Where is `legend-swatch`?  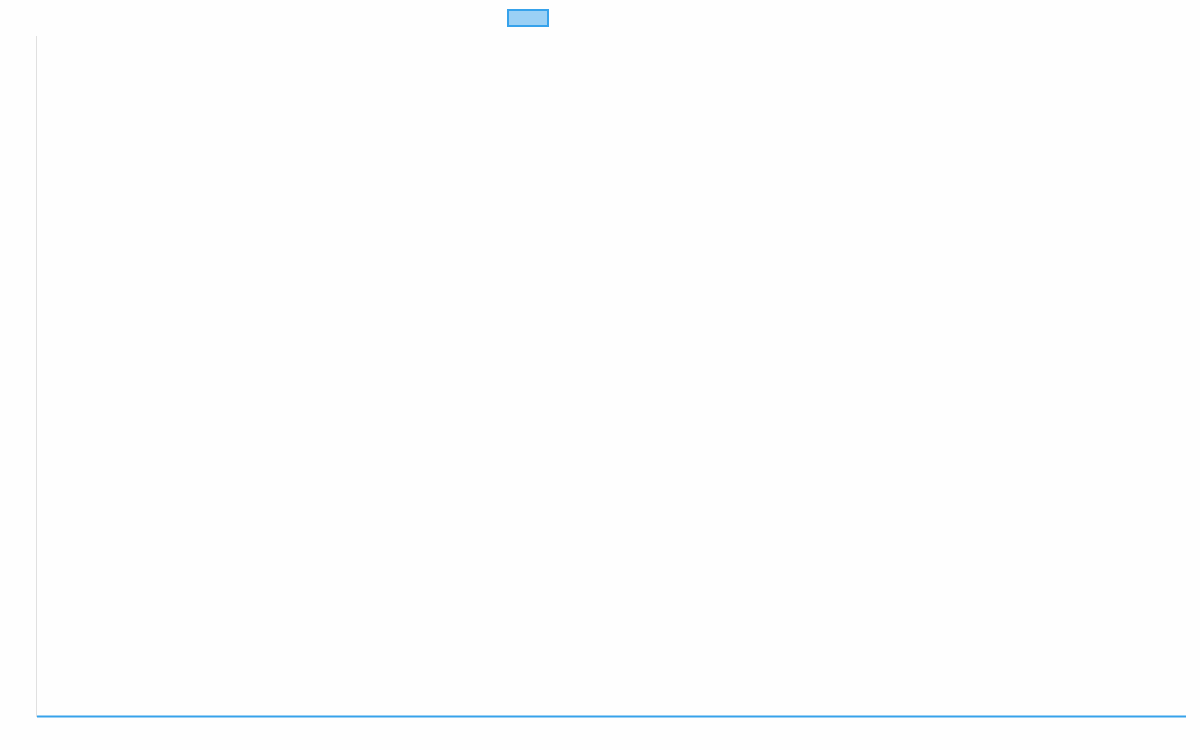 legend-swatch is located at coordinates (528, 18).